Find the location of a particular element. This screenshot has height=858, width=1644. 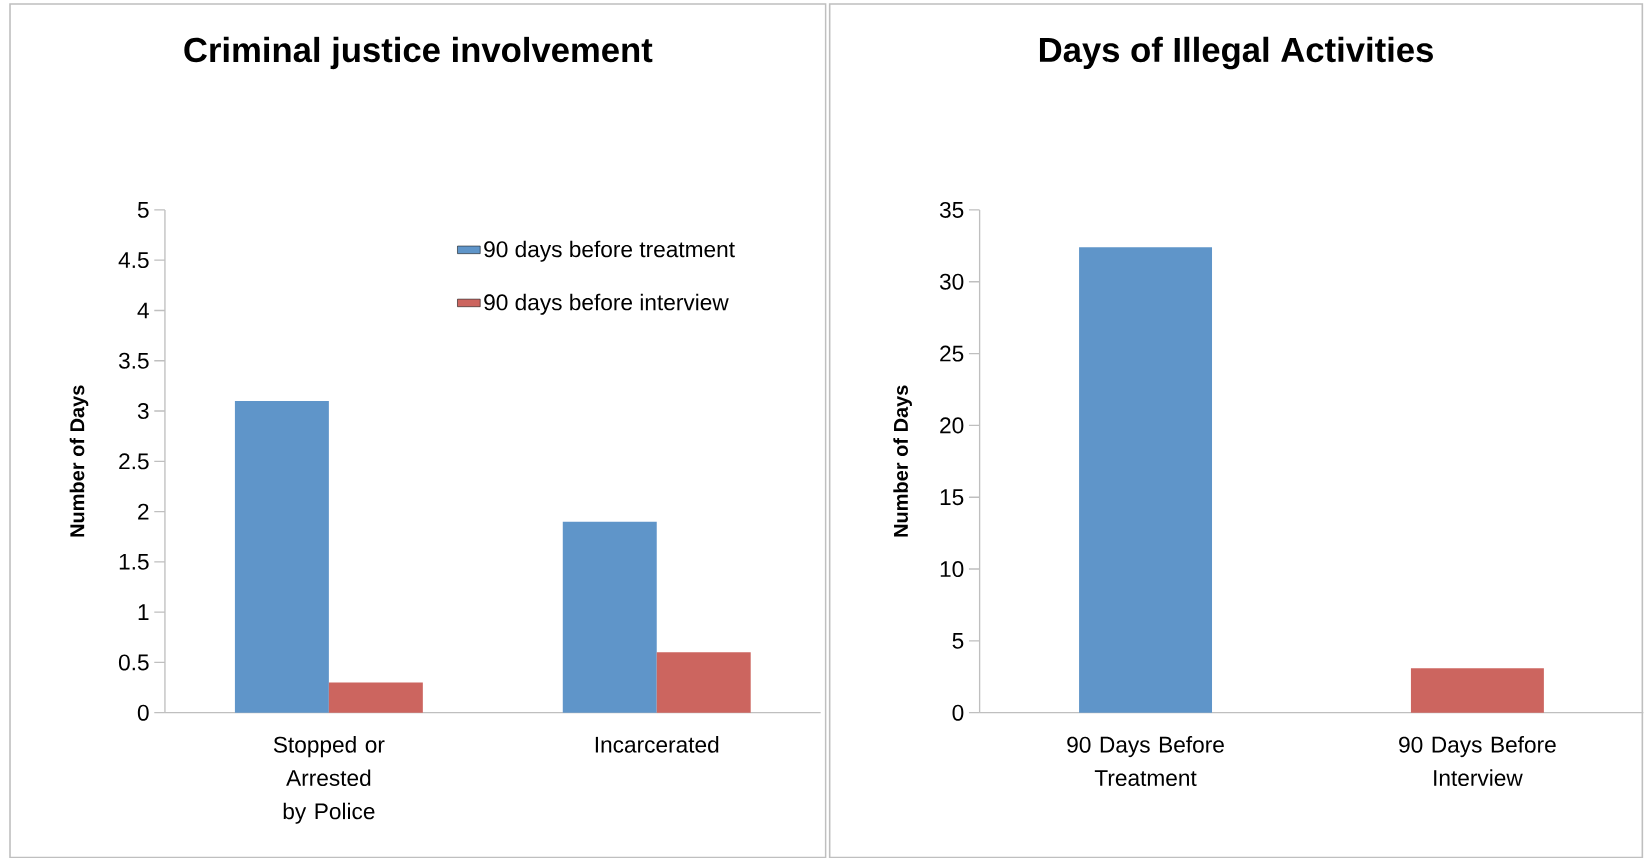

y-tick-label: 1 is located at coordinates (143, 612).